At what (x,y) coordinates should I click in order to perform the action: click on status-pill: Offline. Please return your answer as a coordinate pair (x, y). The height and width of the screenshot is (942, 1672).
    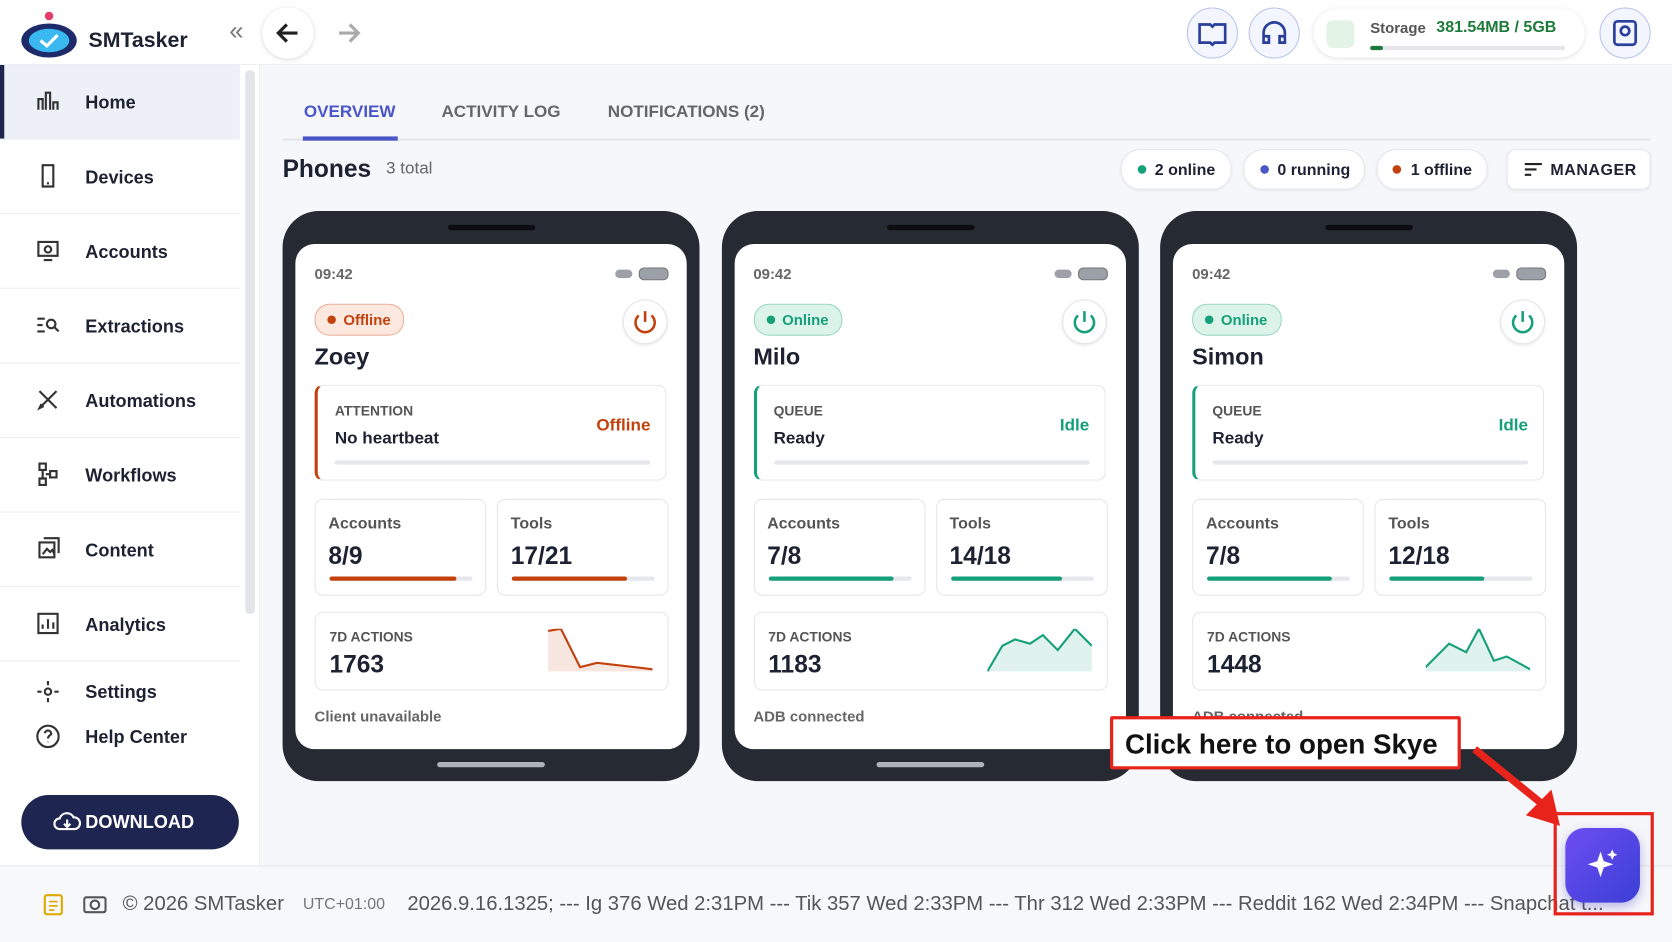
    Looking at the image, I should click on (359, 319).